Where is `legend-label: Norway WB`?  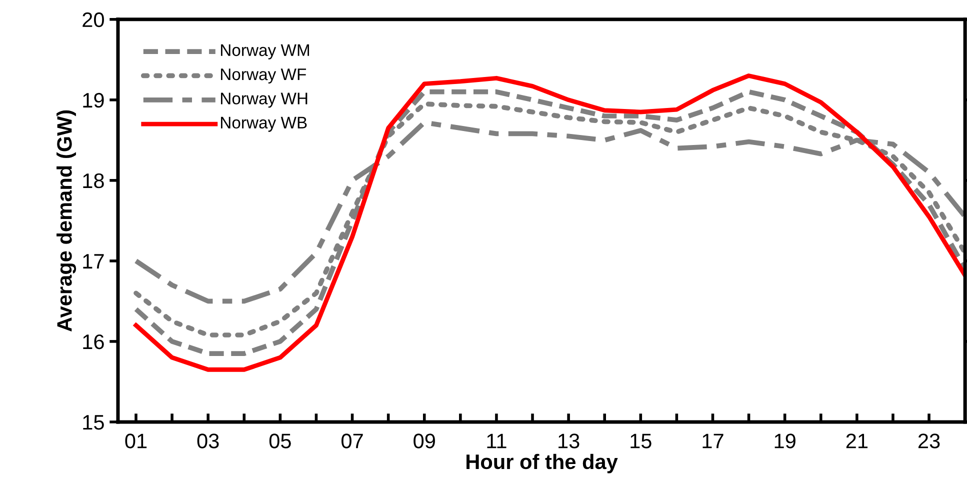
legend-label: Norway WB is located at coordinates (263, 124).